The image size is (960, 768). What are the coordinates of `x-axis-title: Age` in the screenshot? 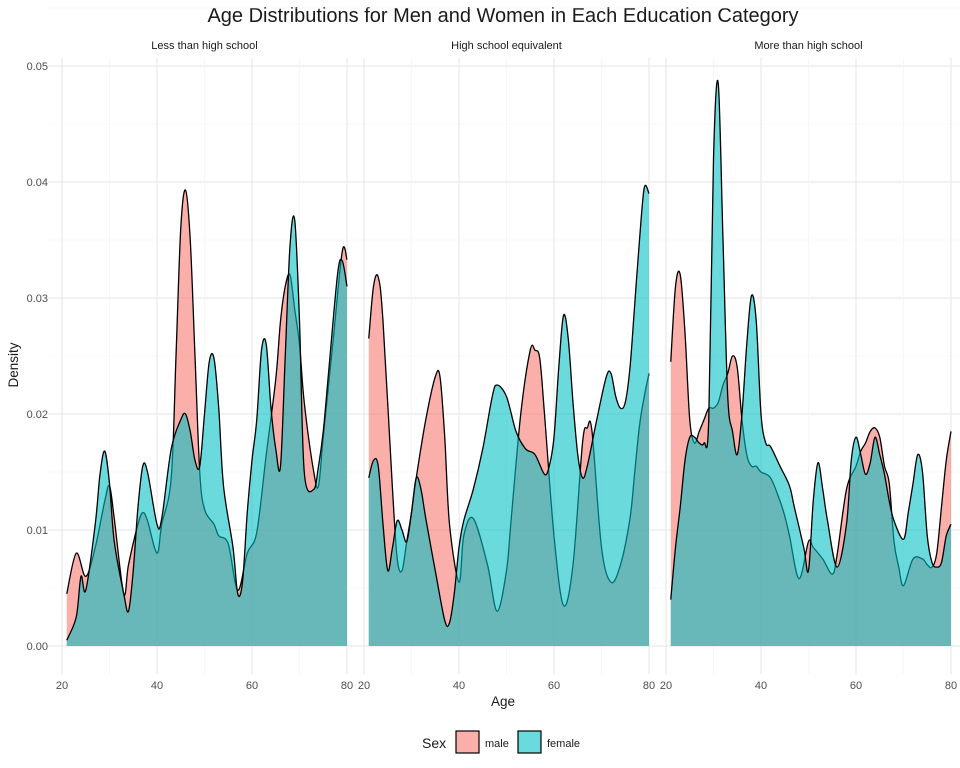 It's located at (503, 701).